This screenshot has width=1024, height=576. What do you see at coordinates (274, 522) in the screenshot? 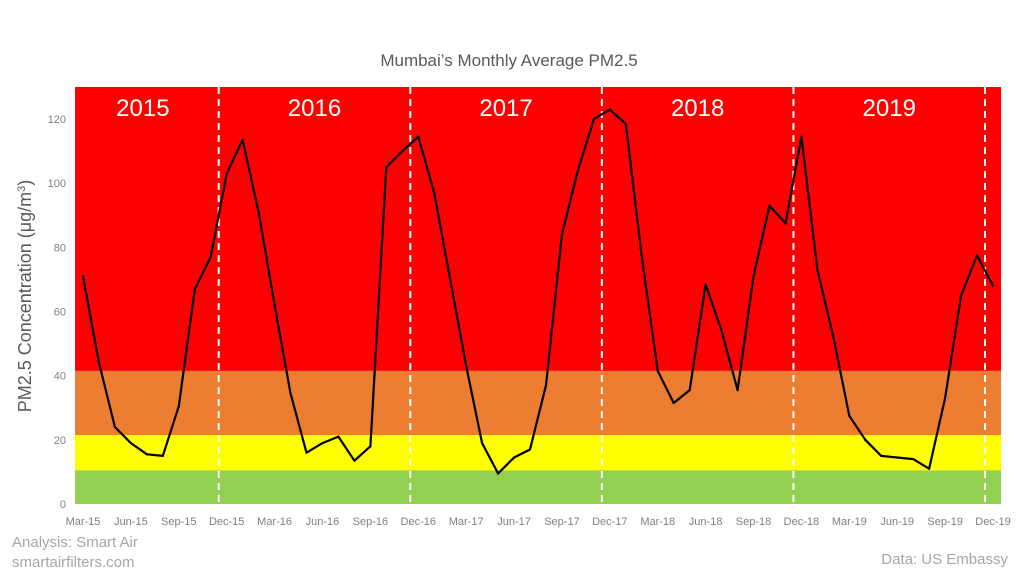
I see `x-tick-label-Mar-16: Mar-16` at bounding box center [274, 522].